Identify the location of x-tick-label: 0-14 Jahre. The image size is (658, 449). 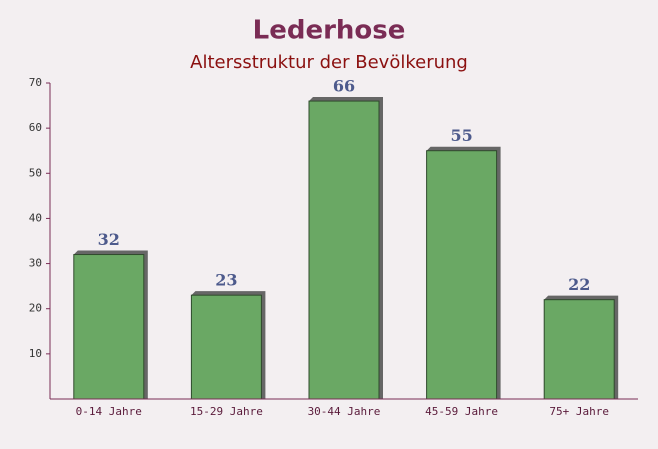
(109, 411).